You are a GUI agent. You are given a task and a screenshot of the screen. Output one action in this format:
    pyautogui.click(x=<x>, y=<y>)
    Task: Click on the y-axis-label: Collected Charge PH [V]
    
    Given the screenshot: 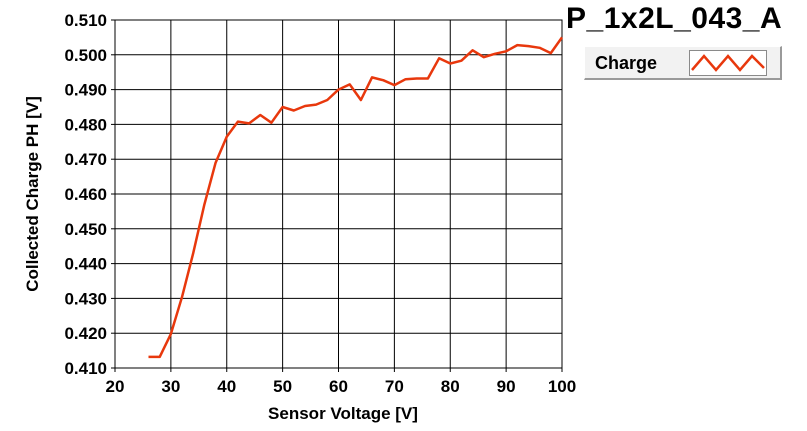 What is the action you would take?
    pyautogui.click(x=32, y=194)
    